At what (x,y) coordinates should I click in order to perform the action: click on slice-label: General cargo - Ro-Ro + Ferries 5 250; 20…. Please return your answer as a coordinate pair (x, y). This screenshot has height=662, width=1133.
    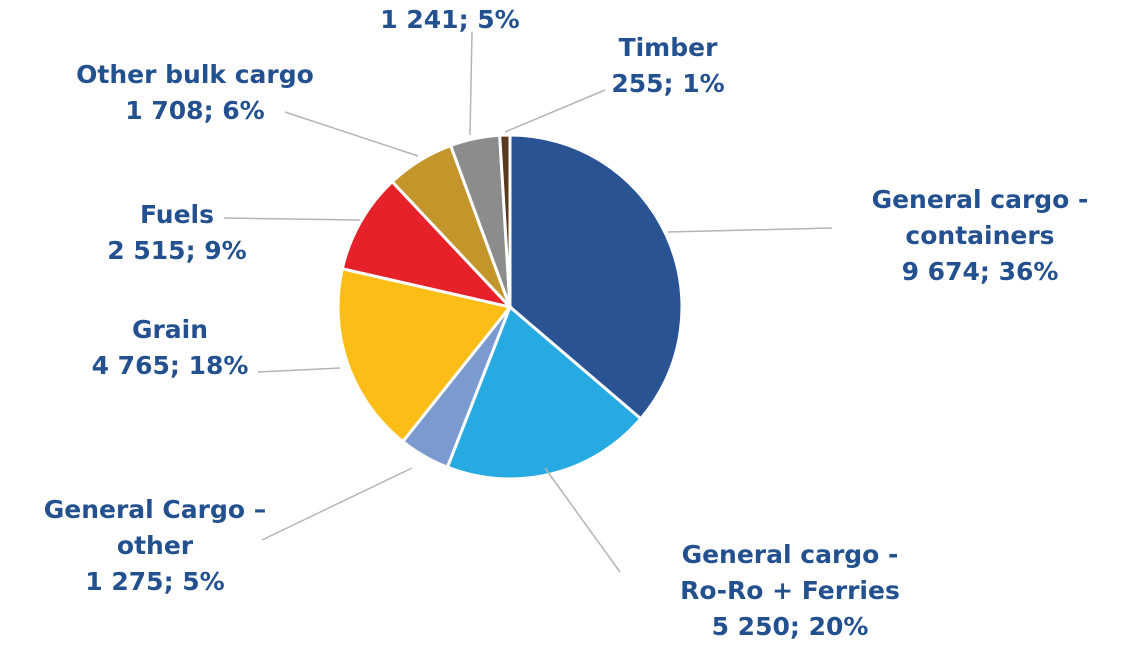
    Looking at the image, I should click on (790, 591).